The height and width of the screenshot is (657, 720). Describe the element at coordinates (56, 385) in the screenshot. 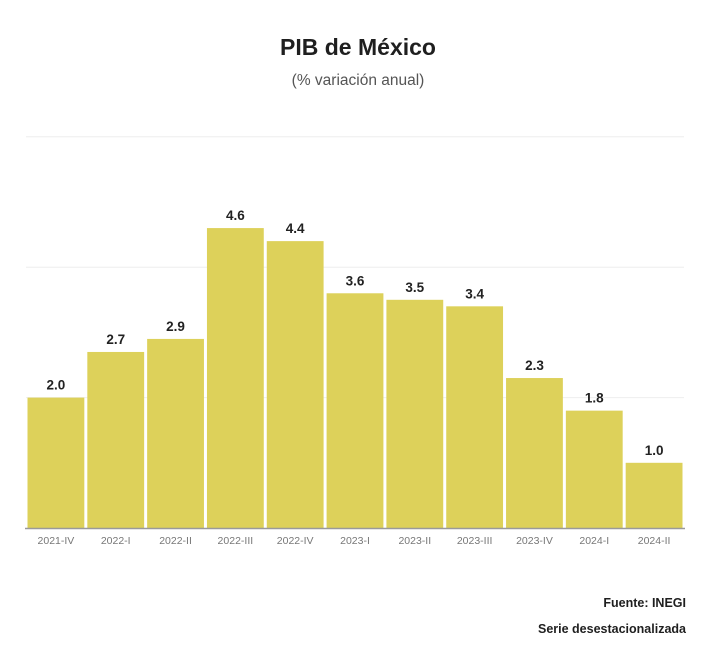

I see `data-label: 2.0` at that location.